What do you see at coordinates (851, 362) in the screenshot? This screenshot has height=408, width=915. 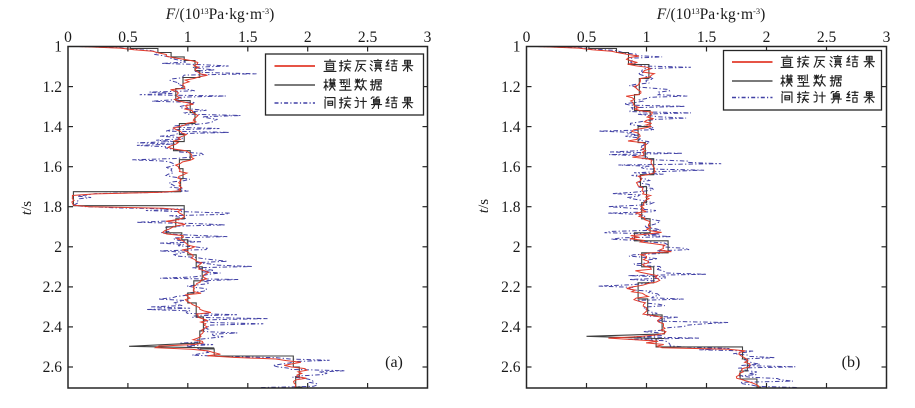 I see `svg-text: (b)` at bounding box center [851, 362].